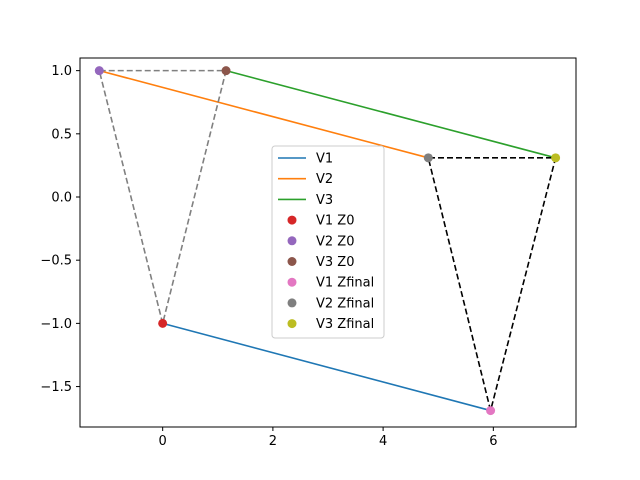  I want to click on series-line-v2, so click(264, 114).